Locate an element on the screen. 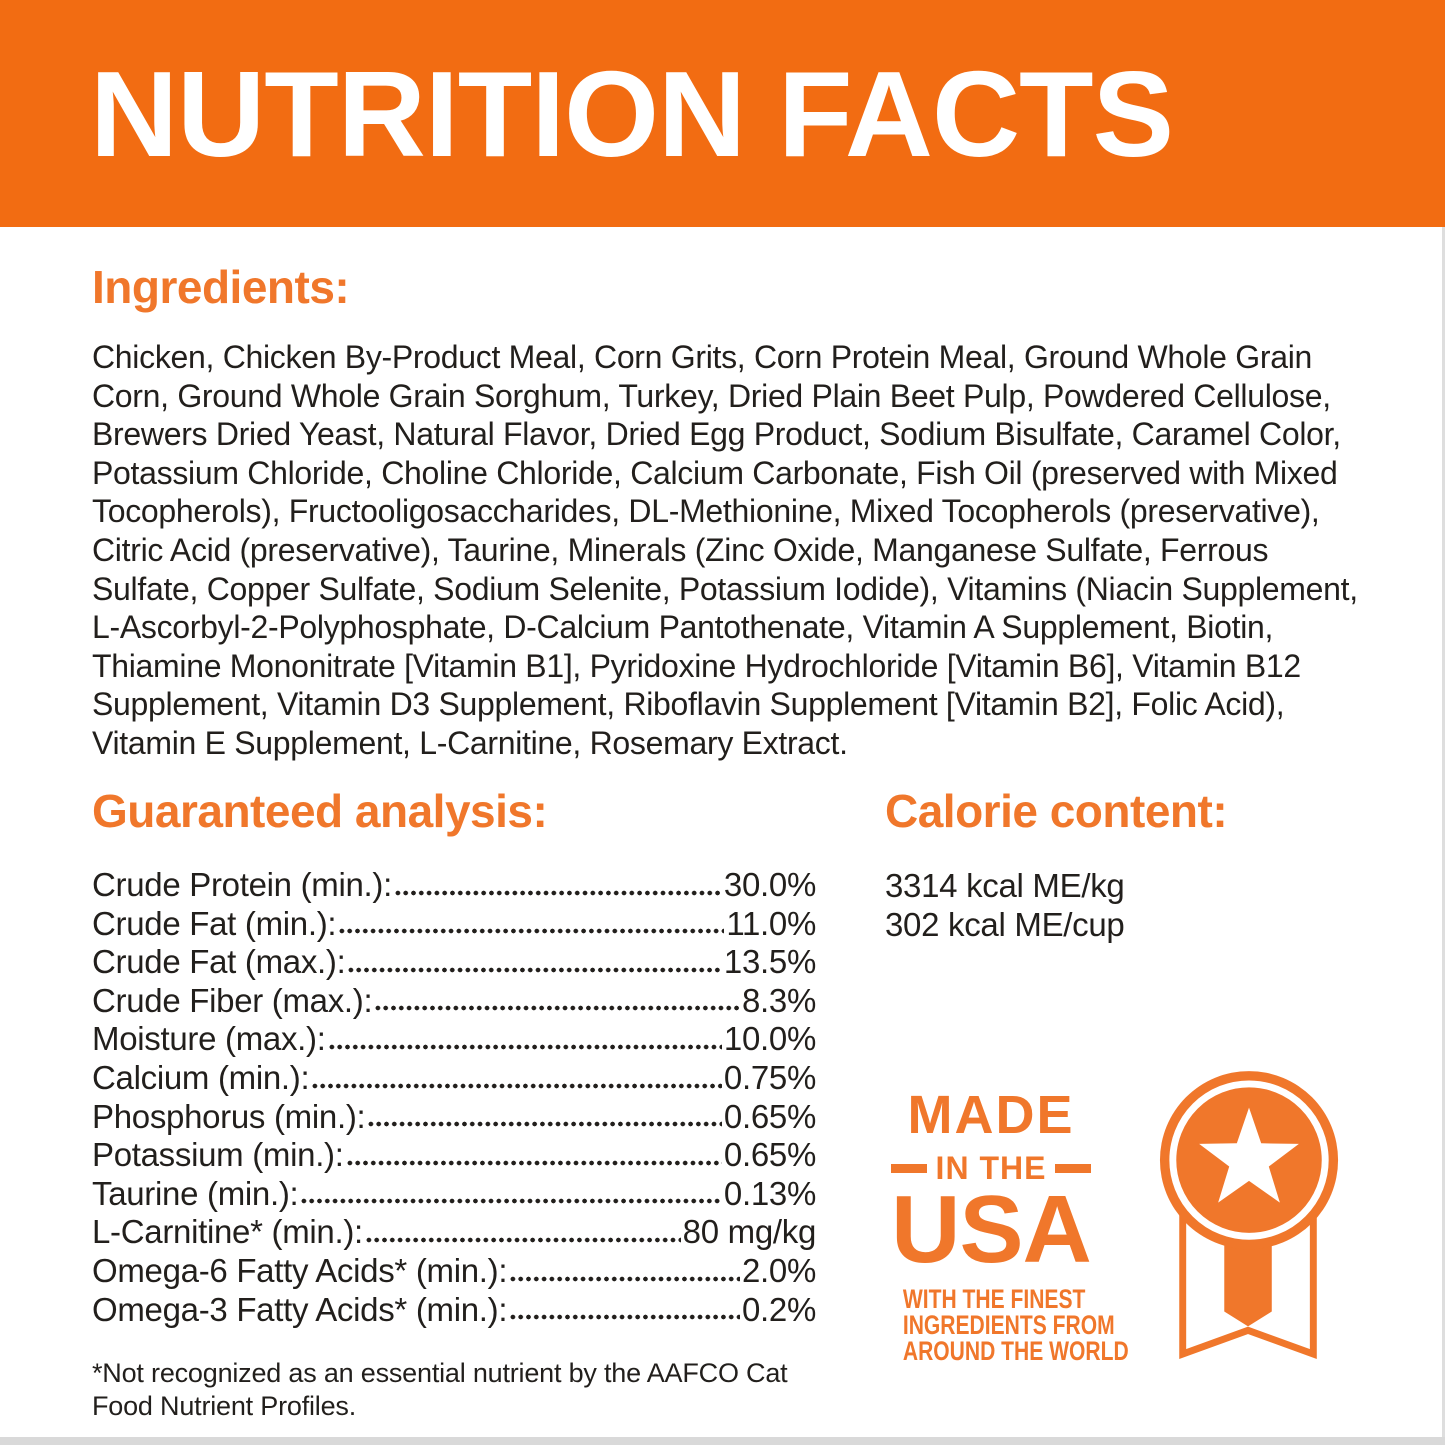 Image resolution: width=1445 pixels, height=1445 pixels. dash-decoration-right is located at coordinates (1073, 1168).